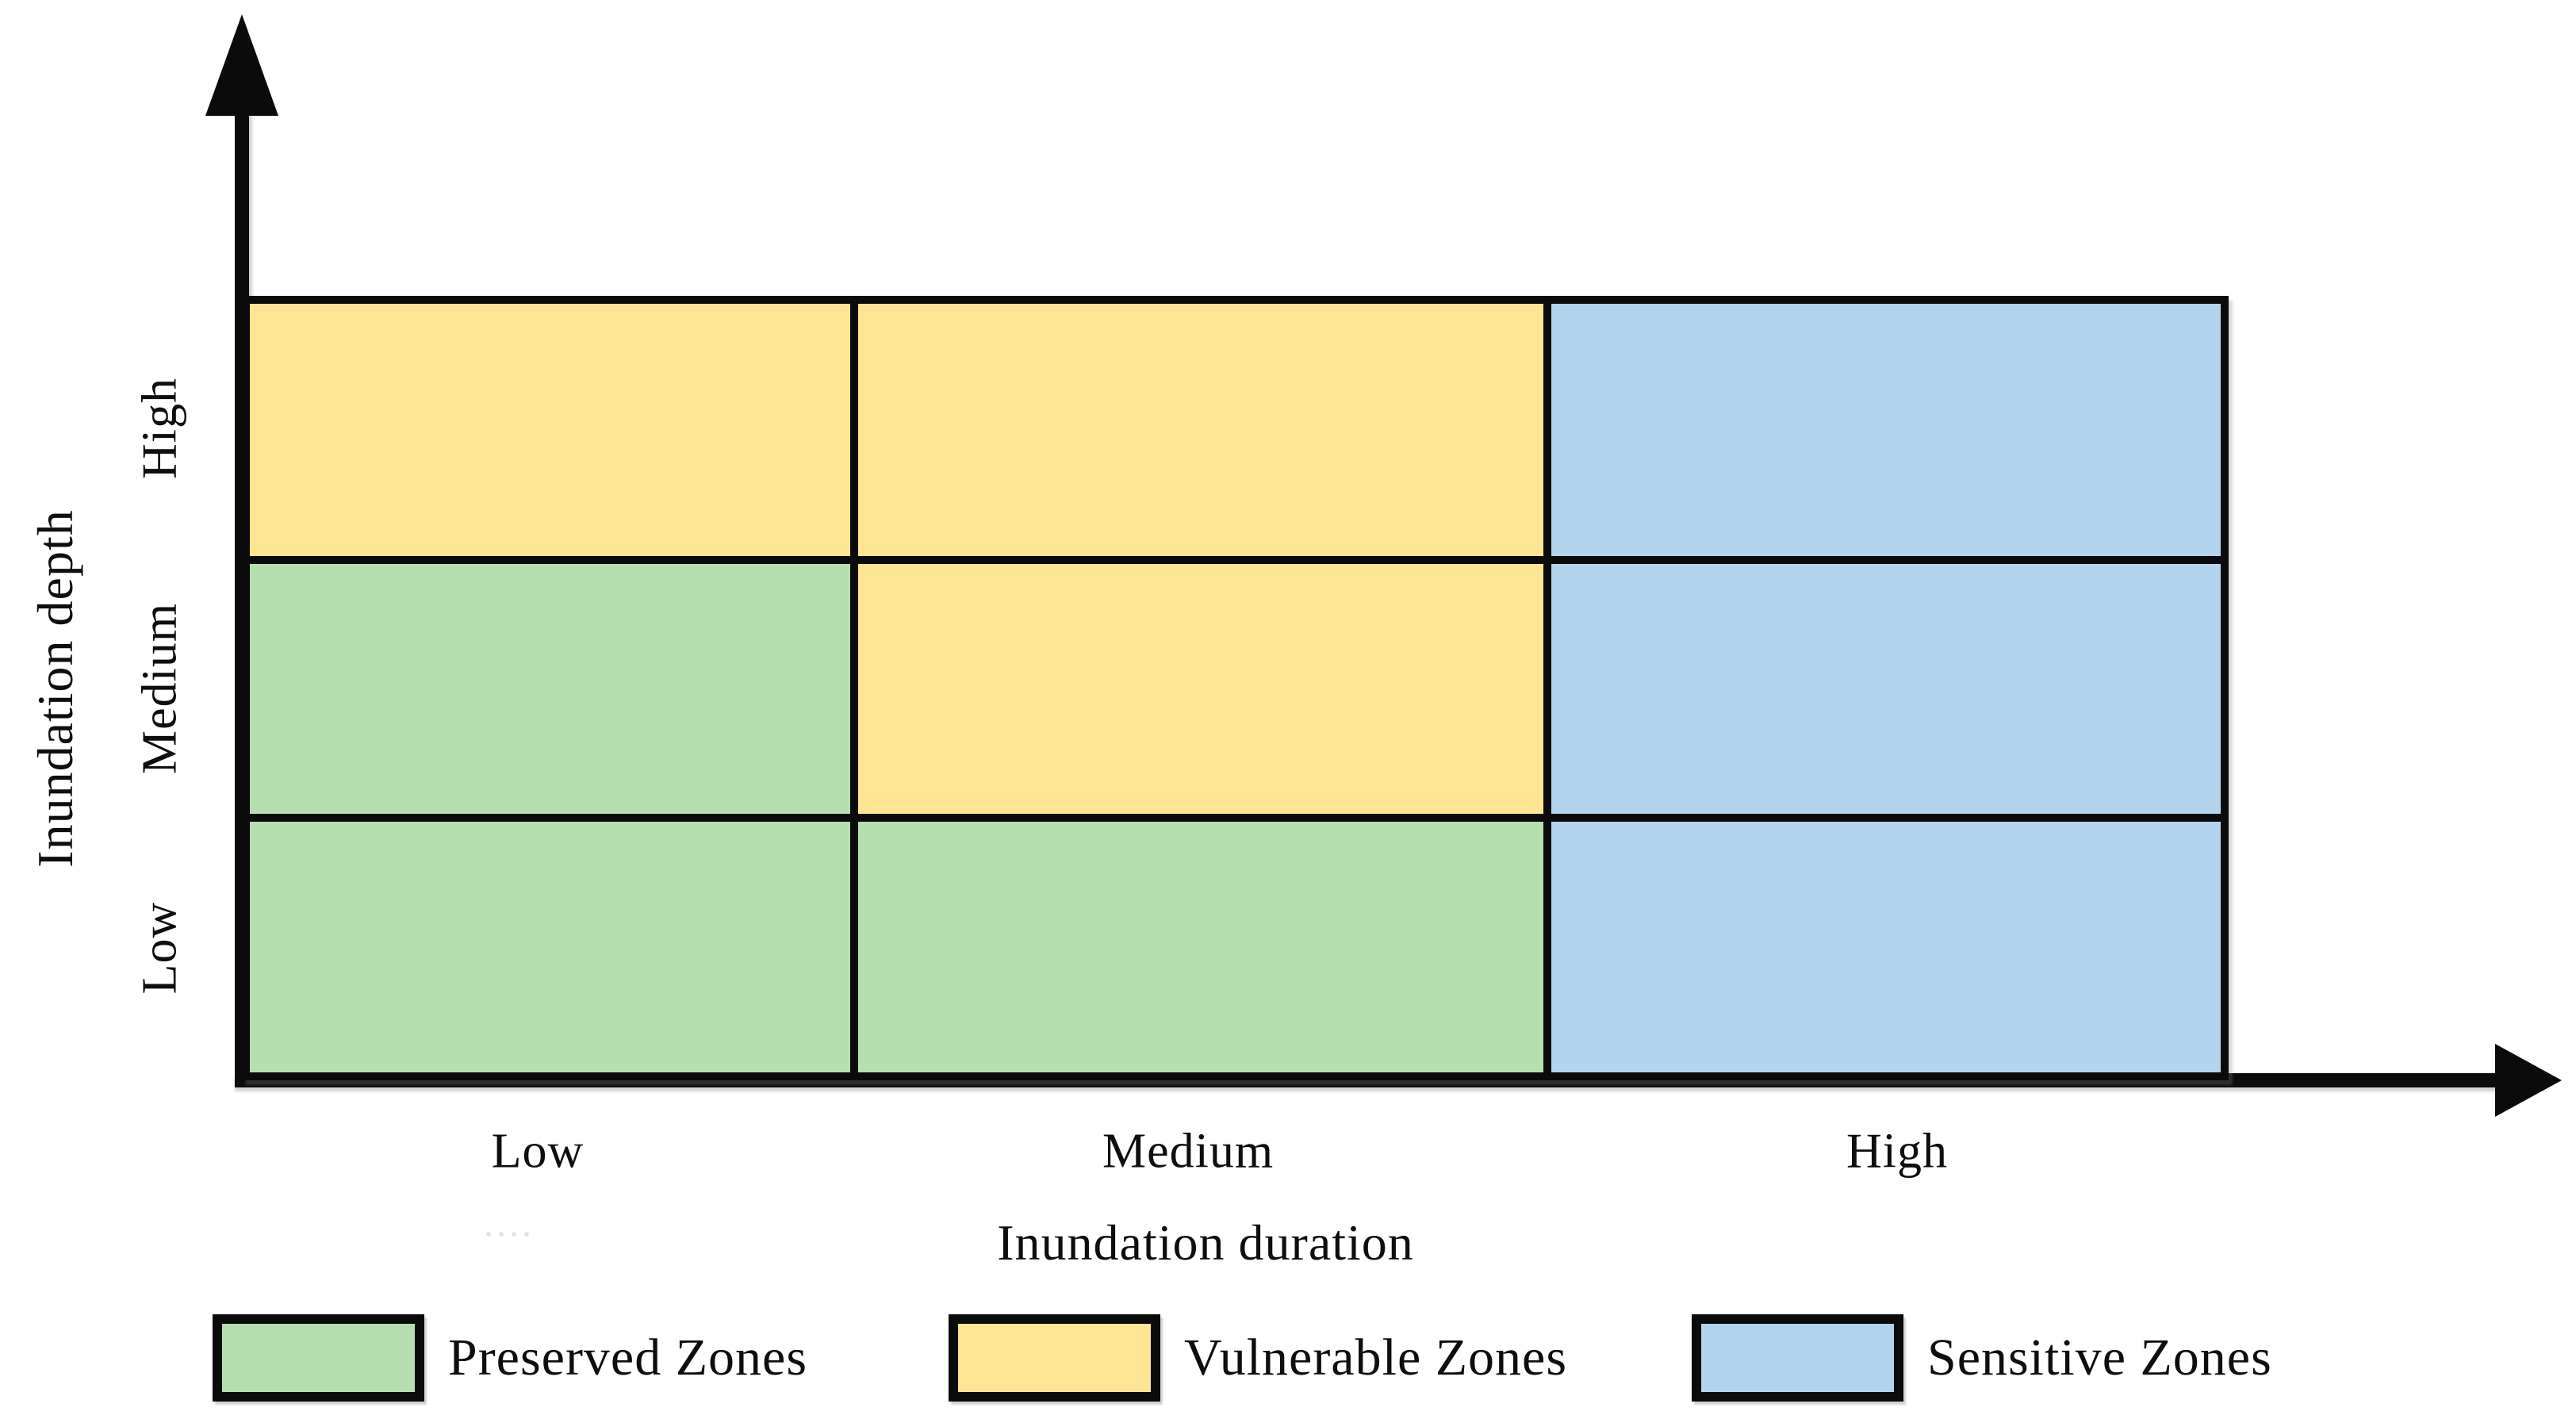 Image resolution: width=2576 pixels, height=1419 pixels. What do you see at coordinates (550, 430) in the screenshot?
I see `cell-depth-high-duration-low` at bounding box center [550, 430].